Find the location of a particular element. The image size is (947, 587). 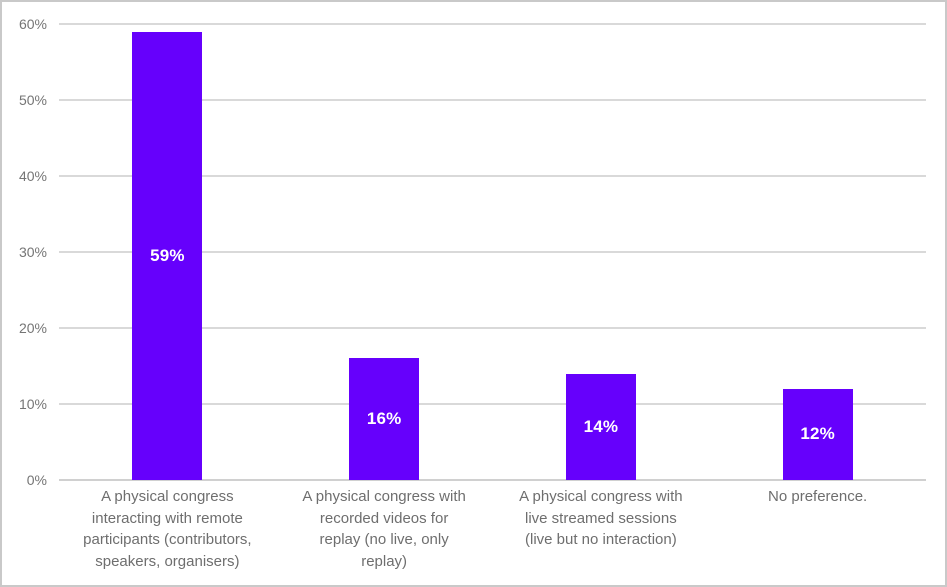

gridline-10pct is located at coordinates (492, 404).